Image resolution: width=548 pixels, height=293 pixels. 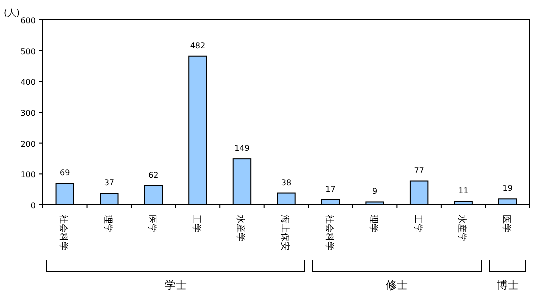 I want to click on y-tick-label: 600, so click(x=28, y=21).